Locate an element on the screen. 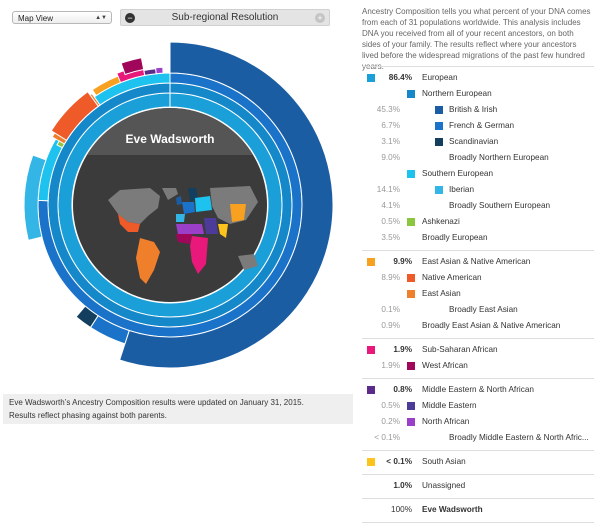 The image size is (600, 523). map-north-america is located at coordinates (134, 206).